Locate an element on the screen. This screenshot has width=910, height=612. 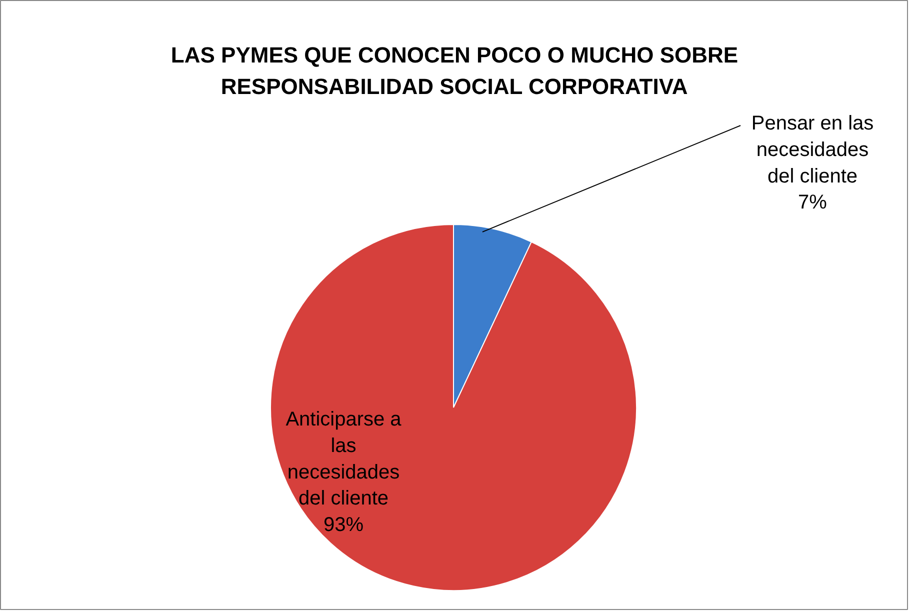
data-label: 7% is located at coordinates (813, 203).